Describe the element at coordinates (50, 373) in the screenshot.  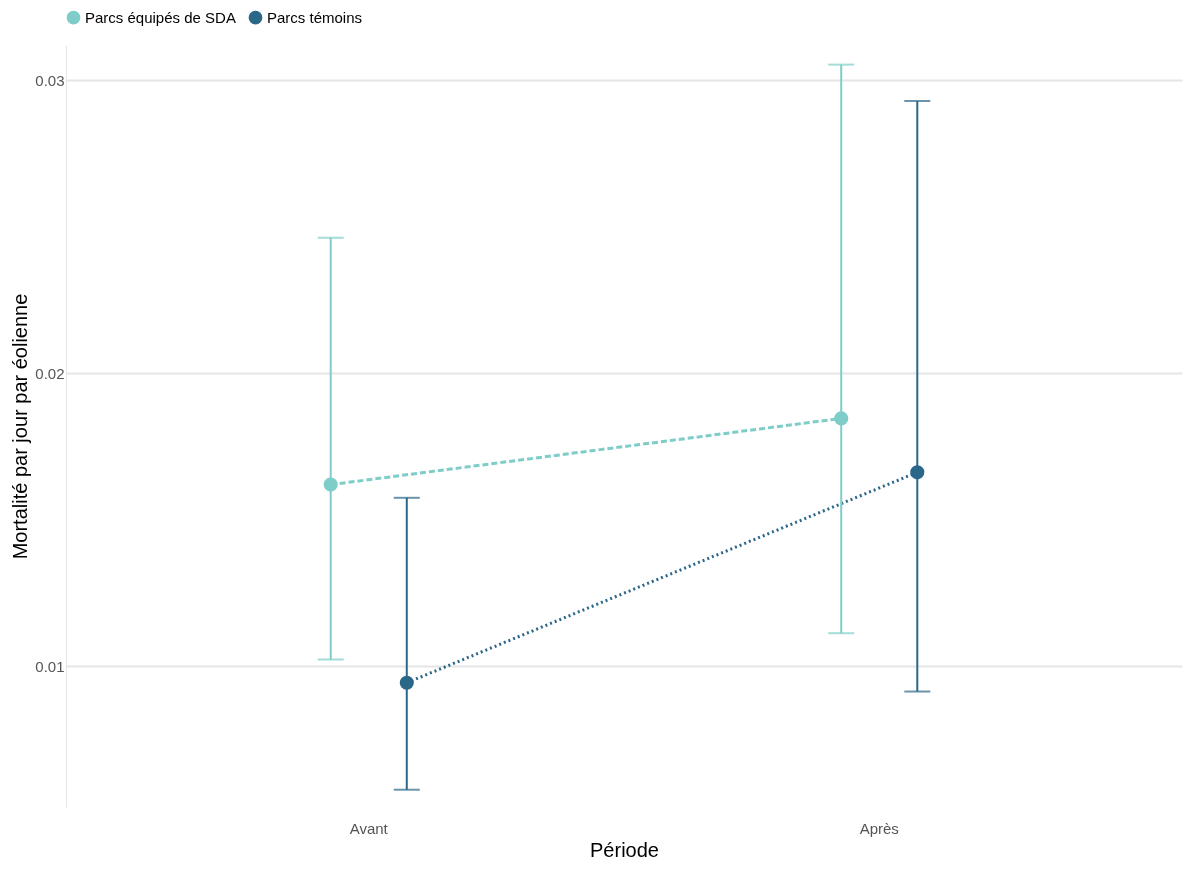
I see `y-tick-label: 0.02` at that location.